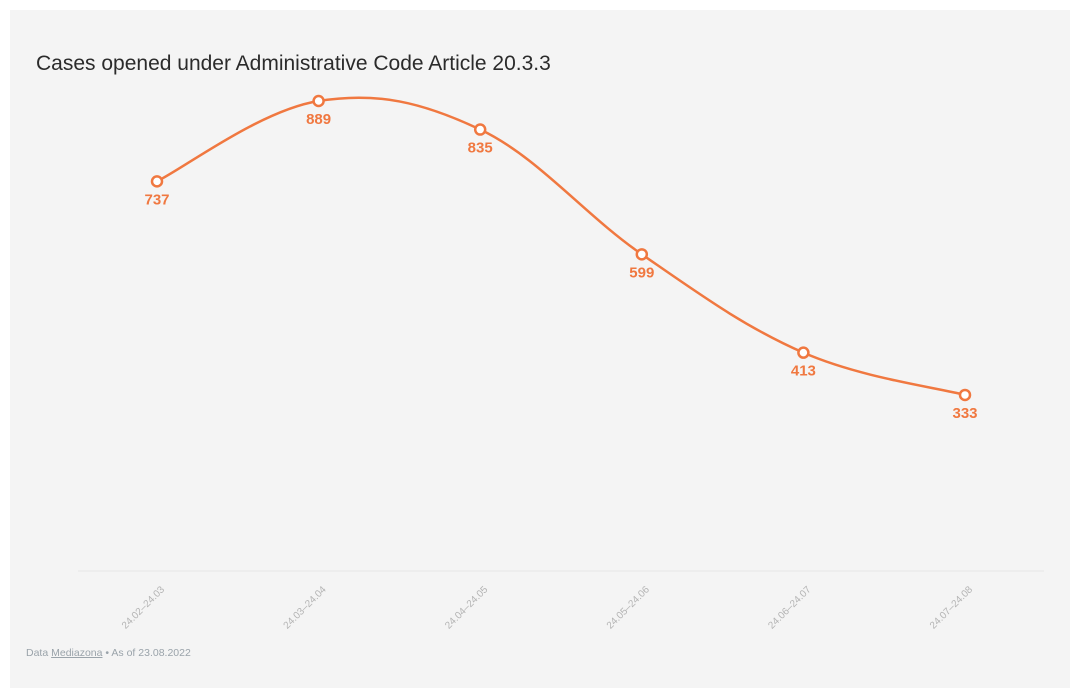 The height and width of the screenshot is (691, 1074). Describe the element at coordinates (156, 199) in the screenshot. I see `data-label: 737` at that location.